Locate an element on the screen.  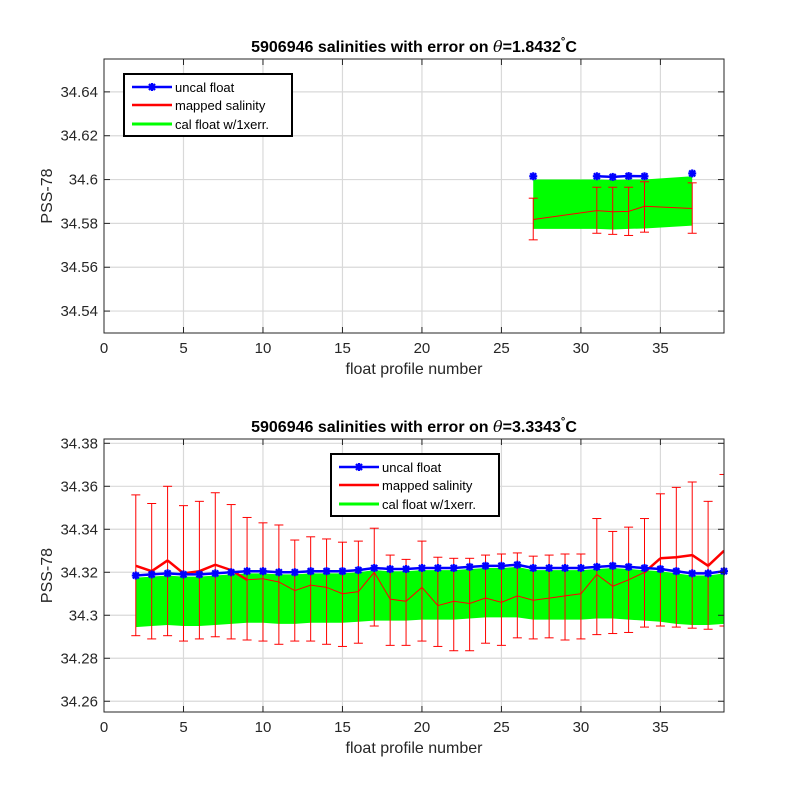
y-tick-label: 34.62 is located at coordinates (79, 136).